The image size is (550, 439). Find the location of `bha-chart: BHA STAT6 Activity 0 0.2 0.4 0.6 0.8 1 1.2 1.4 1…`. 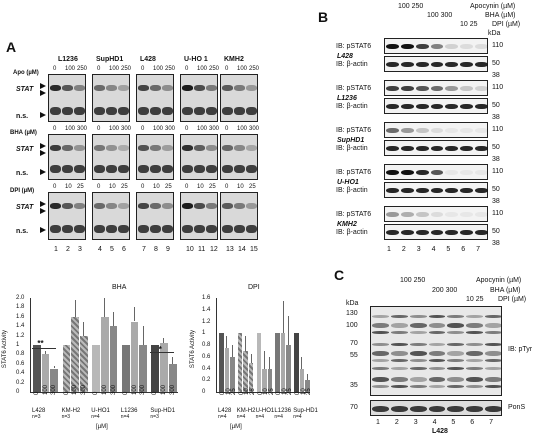

bha-chart: BHA STAT6 Activity 0 0.2 0.4 0.6 0.8 1 1.2 1.4 1… is located at coordinates (92, 357).